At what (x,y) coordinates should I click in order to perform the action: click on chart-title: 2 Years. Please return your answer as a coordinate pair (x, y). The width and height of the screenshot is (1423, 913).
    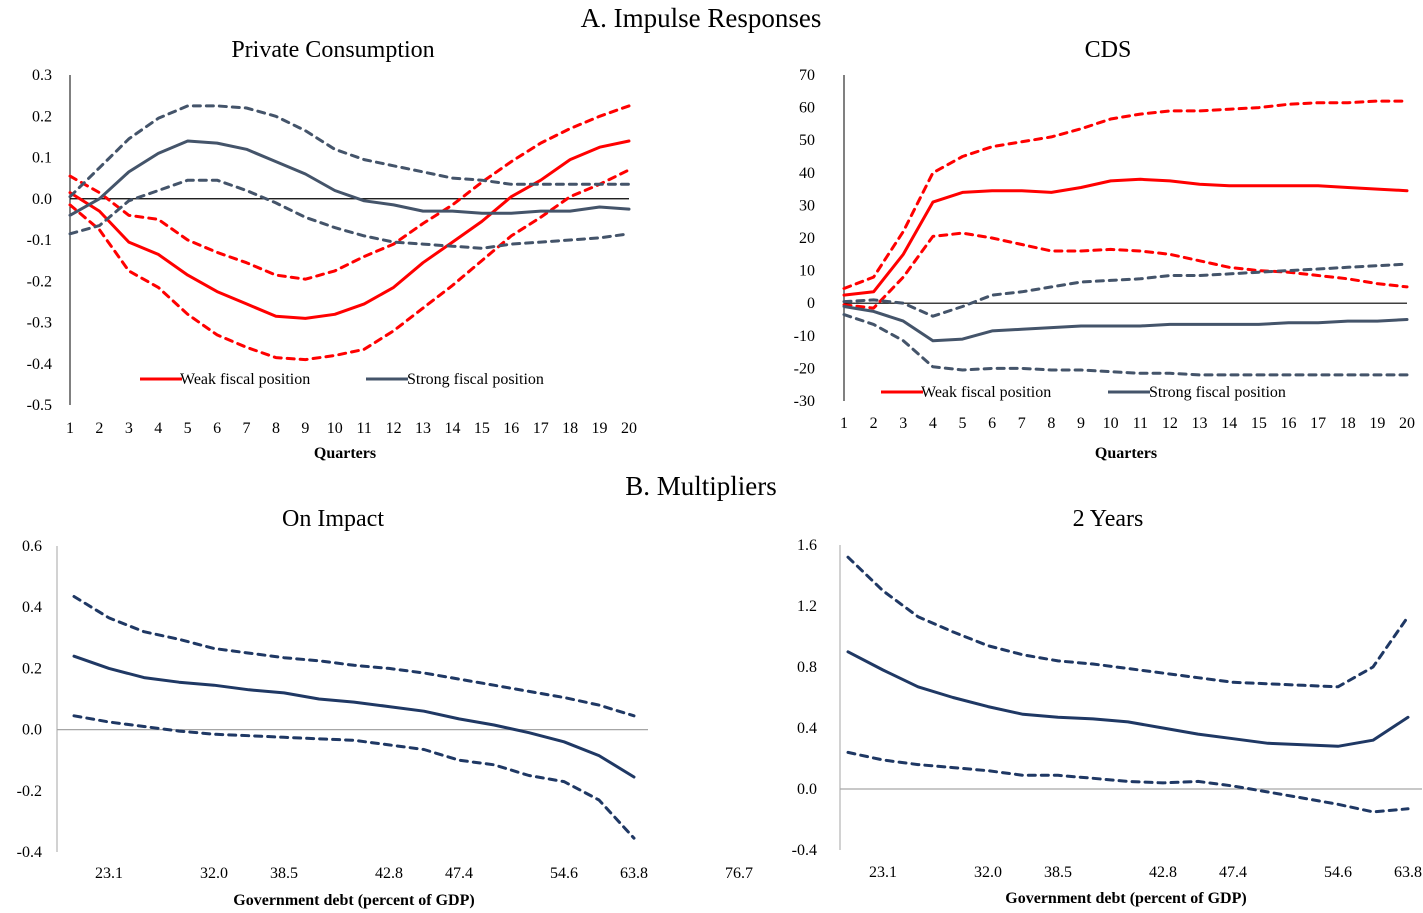
    Looking at the image, I should click on (1108, 519).